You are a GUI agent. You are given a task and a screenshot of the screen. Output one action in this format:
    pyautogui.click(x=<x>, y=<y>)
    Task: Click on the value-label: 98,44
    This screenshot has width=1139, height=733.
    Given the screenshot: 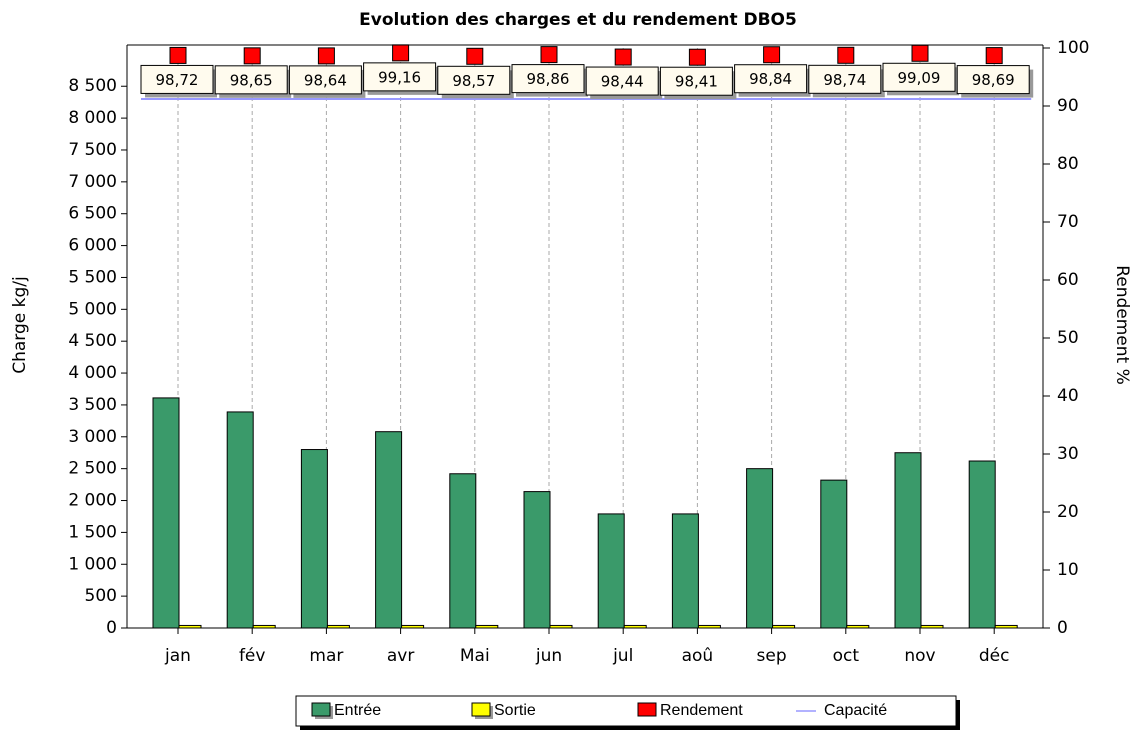 What is the action you would take?
    pyautogui.click(x=622, y=82)
    